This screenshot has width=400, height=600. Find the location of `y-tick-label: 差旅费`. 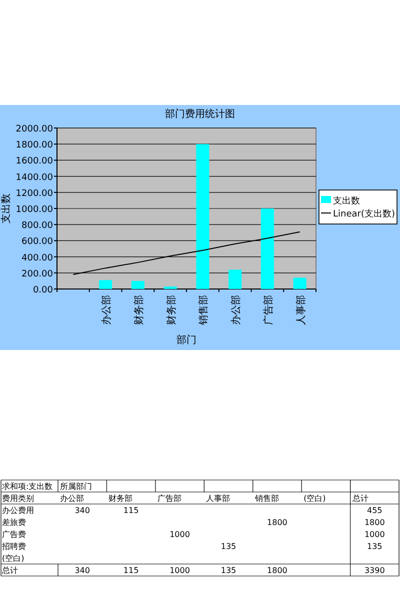

y-tick-label: 差旅费 is located at coordinates (14, 522).